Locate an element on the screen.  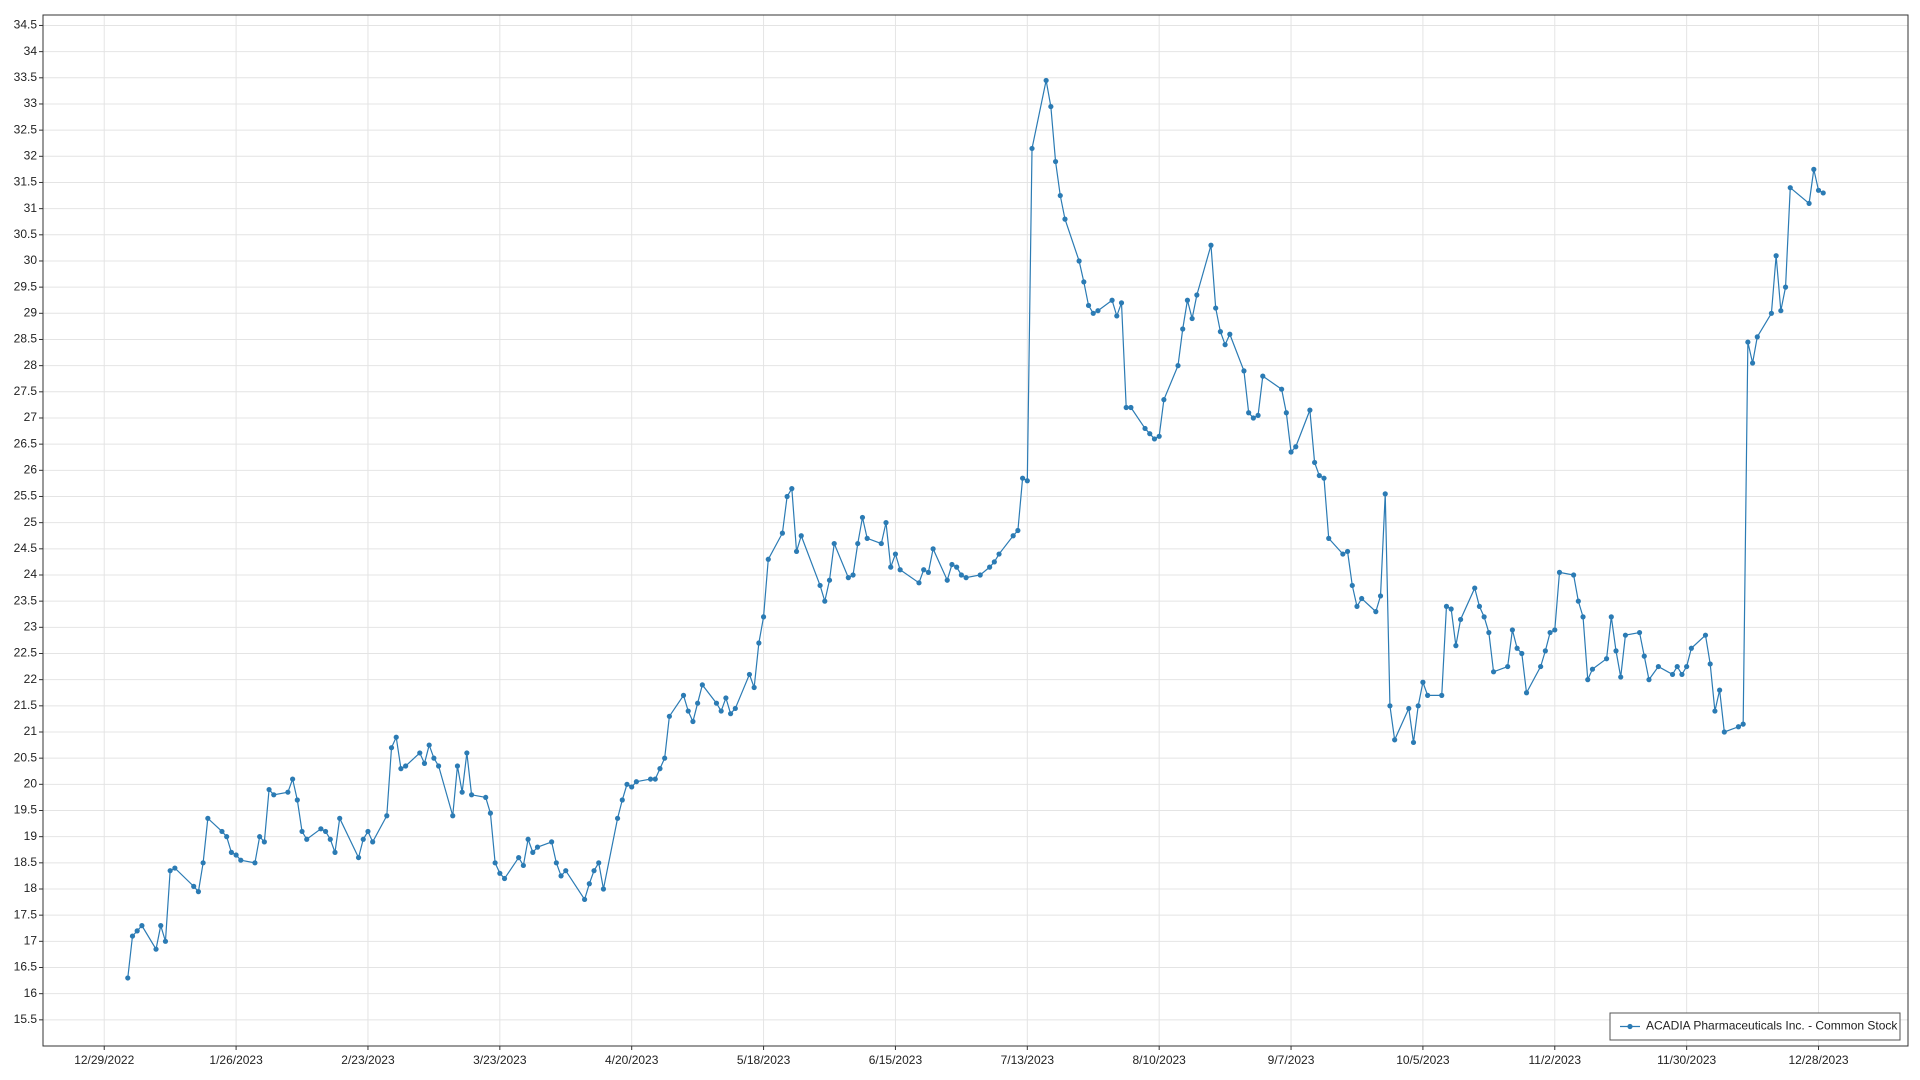
y-tick-label: 24 is located at coordinates (31, 574).